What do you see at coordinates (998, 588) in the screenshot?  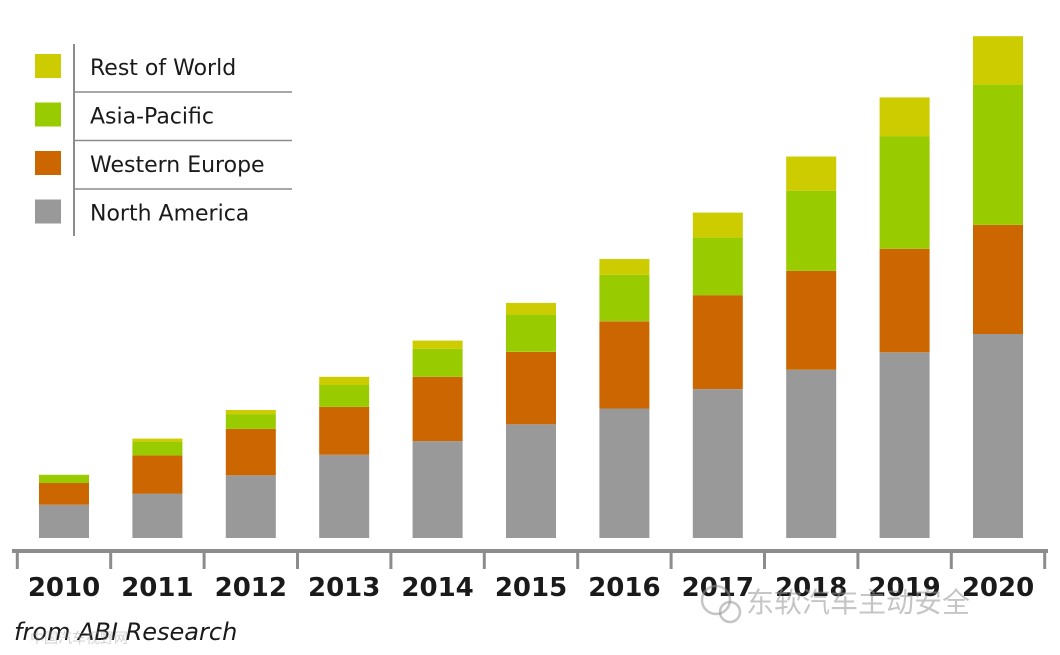 I see `x-tick-label-2020: 2020` at bounding box center [998, 588].